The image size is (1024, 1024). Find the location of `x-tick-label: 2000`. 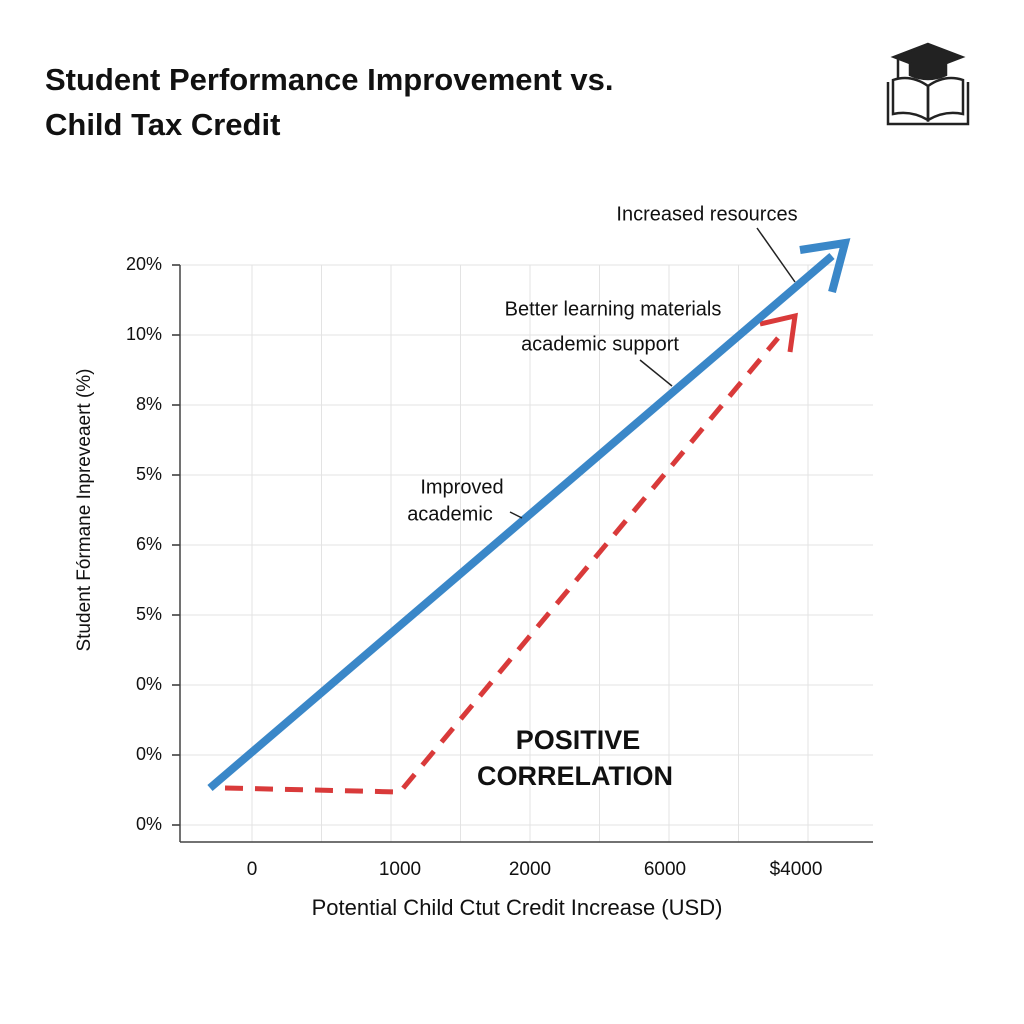

x-tick-label: 2000 is located at coordinates (530, 869).